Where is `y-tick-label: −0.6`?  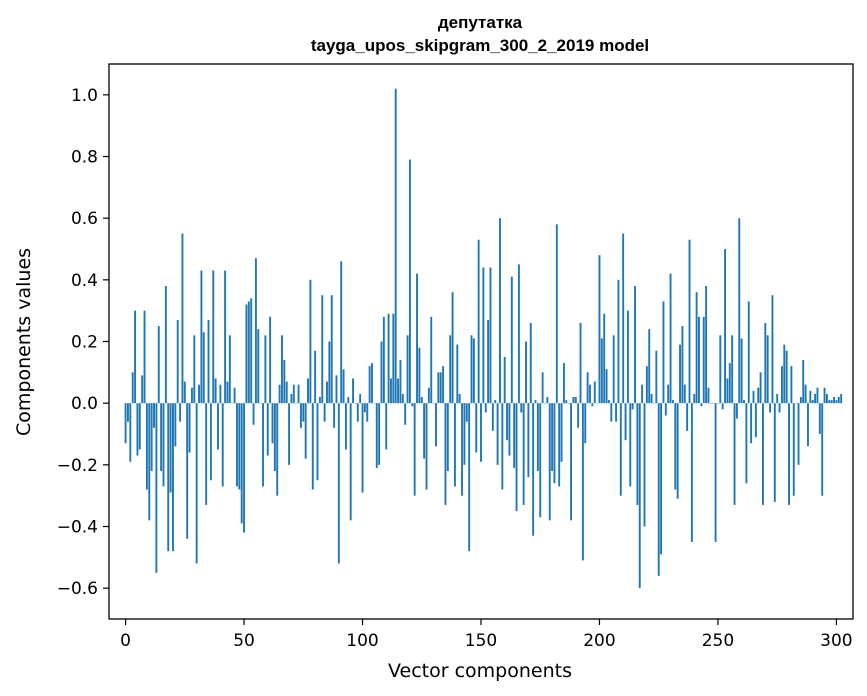 y-tick-label: −0.6 is located at coordinates (77, 589).